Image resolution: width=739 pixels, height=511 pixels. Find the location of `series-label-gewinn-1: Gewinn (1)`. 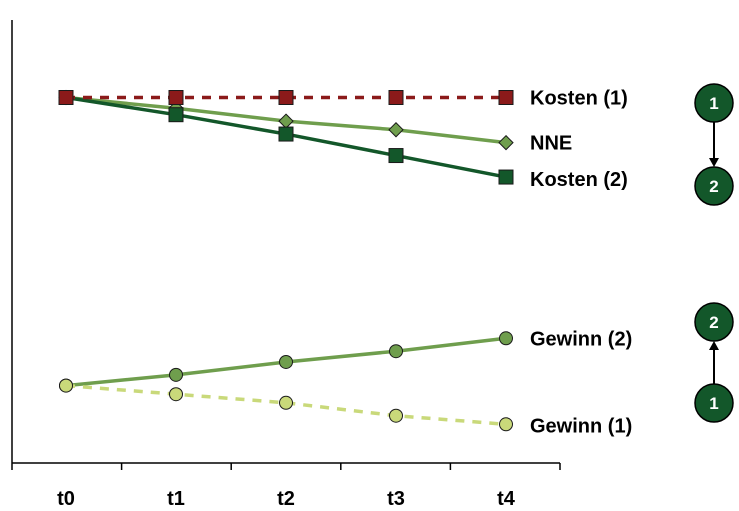

series-label-gewinn-1: Gewinn (1) is located at coordinates (581, 426).